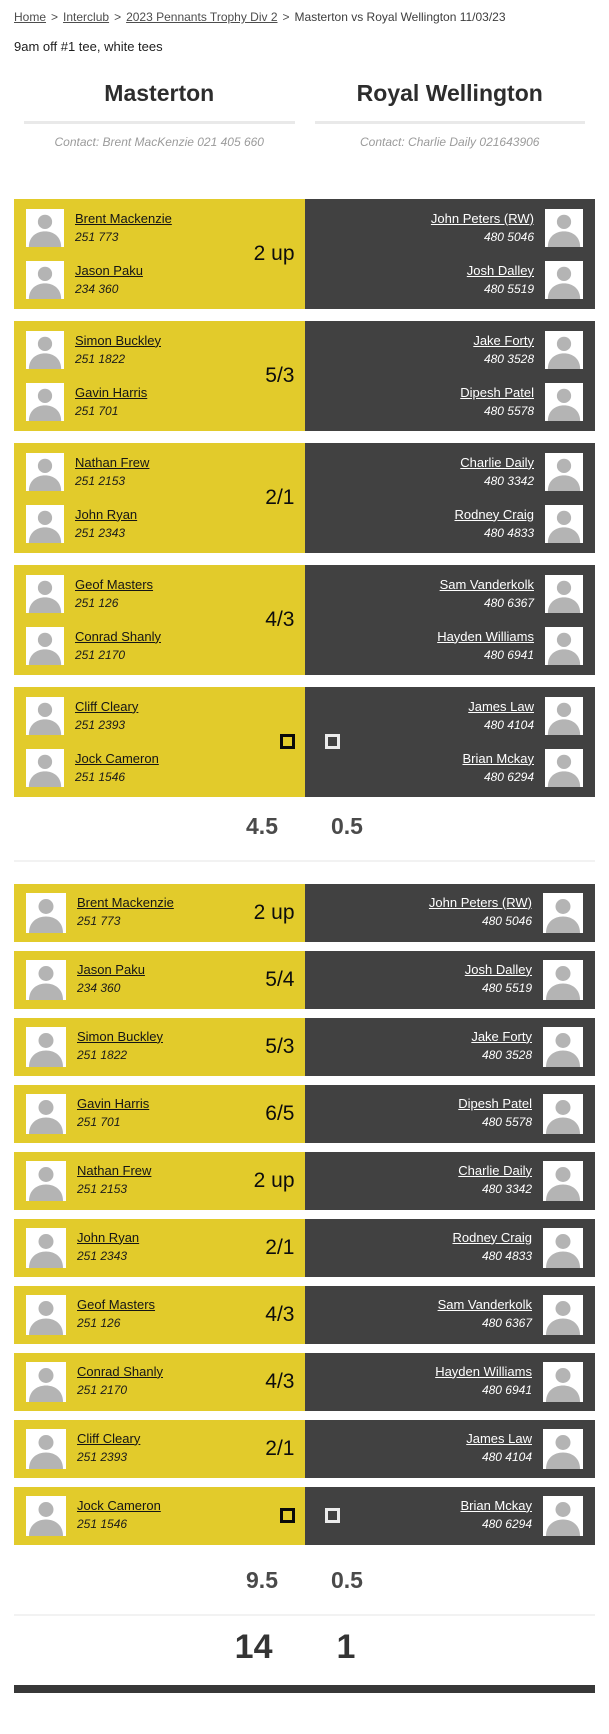 The height and width of the screenshot is (1734, 609). Describe the element at coordinates (97, 236) in the screenshot. I see `player-number: 251 773` at that location.